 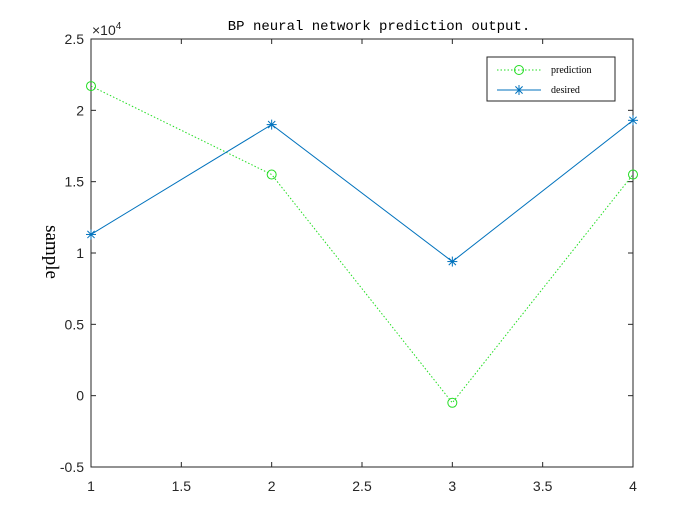 What do you see at coordinates (565, 90) in the screenshot?
I see `legend-label-desired: desired` at bounding box center [565, 90].